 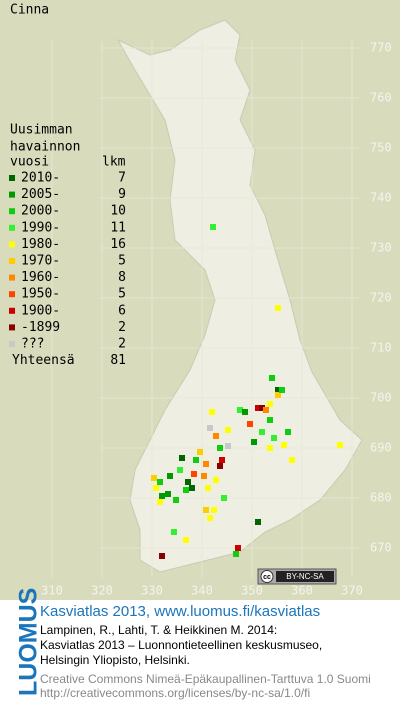 What do you see at coordinates (381, 98) in the screenshot?
I see `grid-y-label: 760` at bounding box center [381, 98].